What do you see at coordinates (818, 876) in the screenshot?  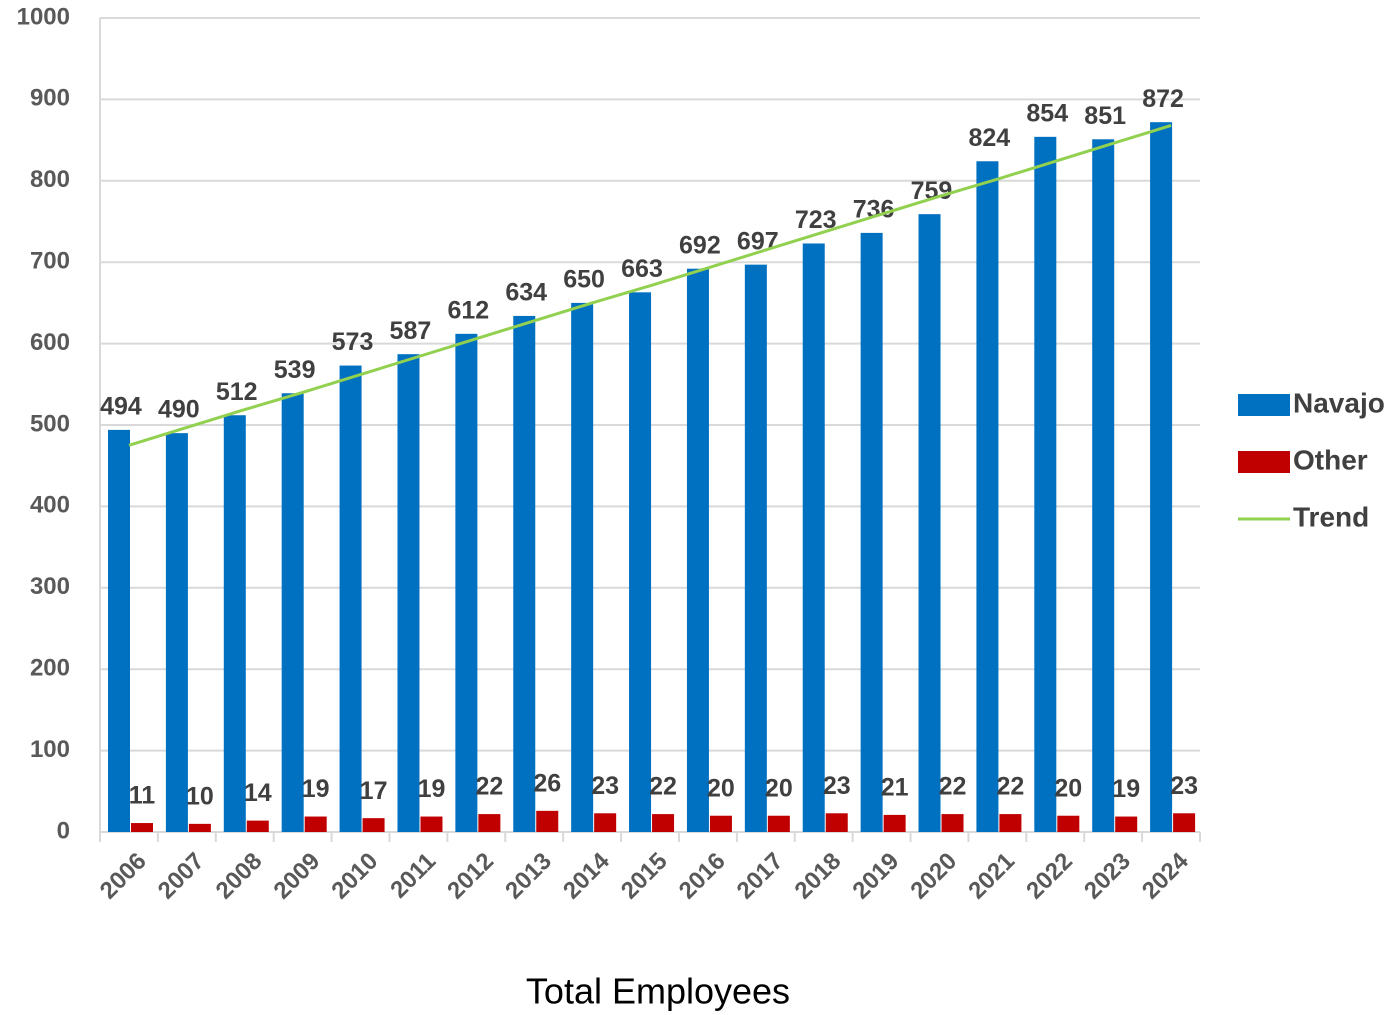 I see `x-tick-label: 2018` at bounding box center [818, 876].